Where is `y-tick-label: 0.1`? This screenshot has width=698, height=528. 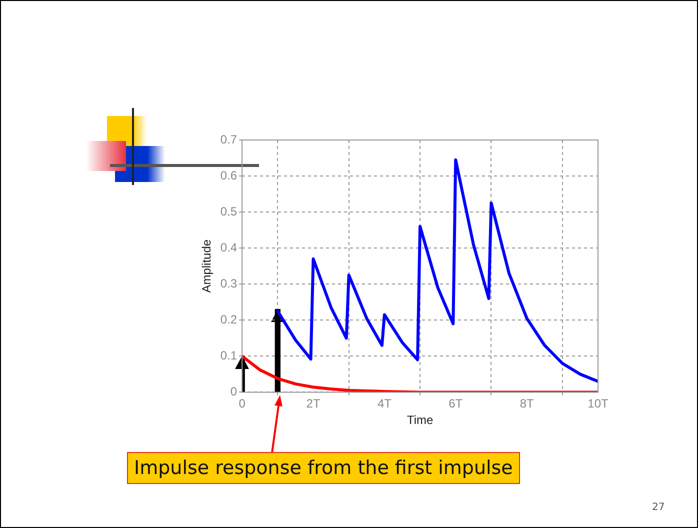
y-tick-label: 0.1 is located at coordinates (229, 355).